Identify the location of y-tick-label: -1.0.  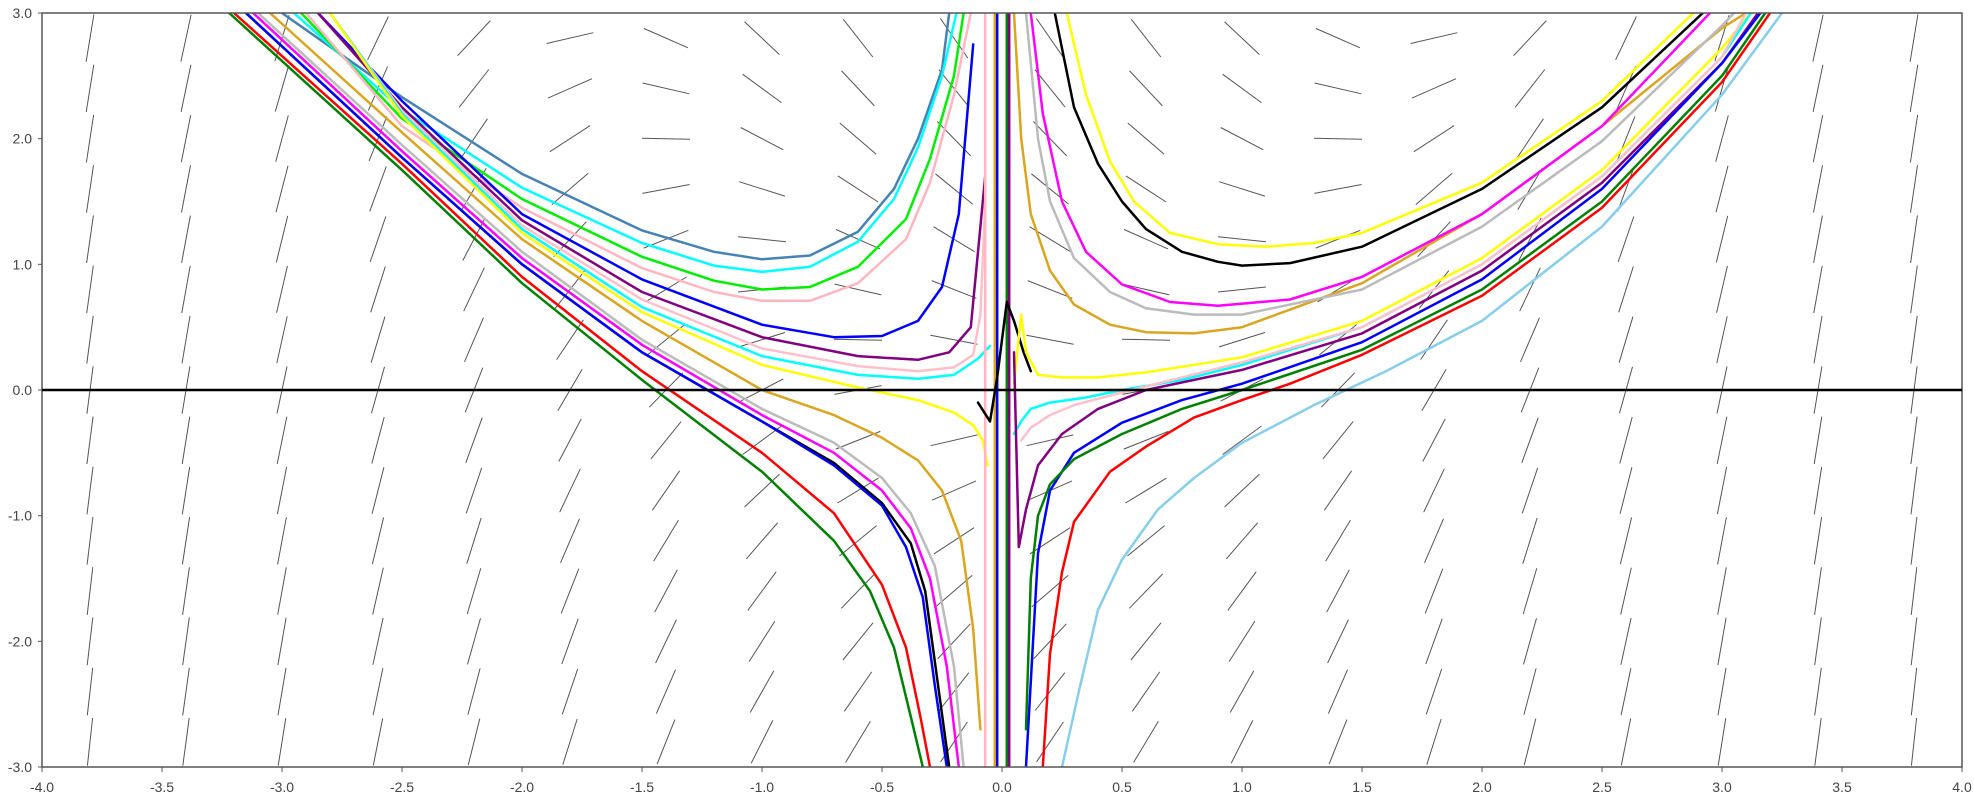
(20, 516).